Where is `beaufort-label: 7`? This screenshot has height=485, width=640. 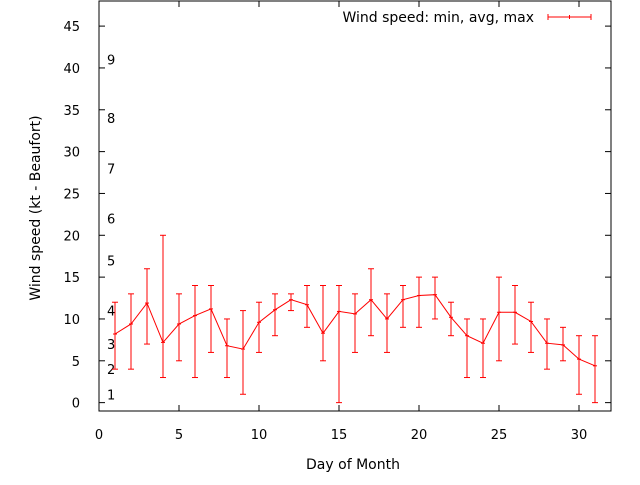 beaufort-label: 7 is located at coordinates (111, 169).